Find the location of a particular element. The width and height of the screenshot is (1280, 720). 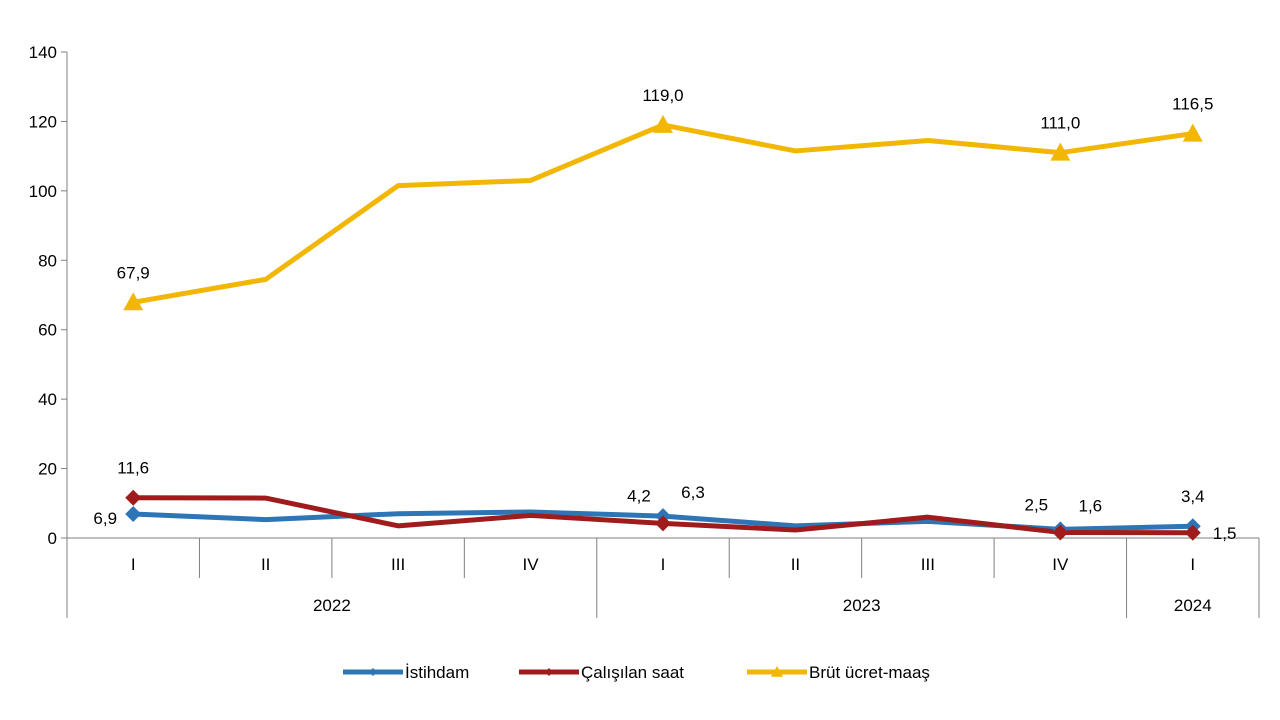

data-label: 4,2 is located at coordinates (639, 495).